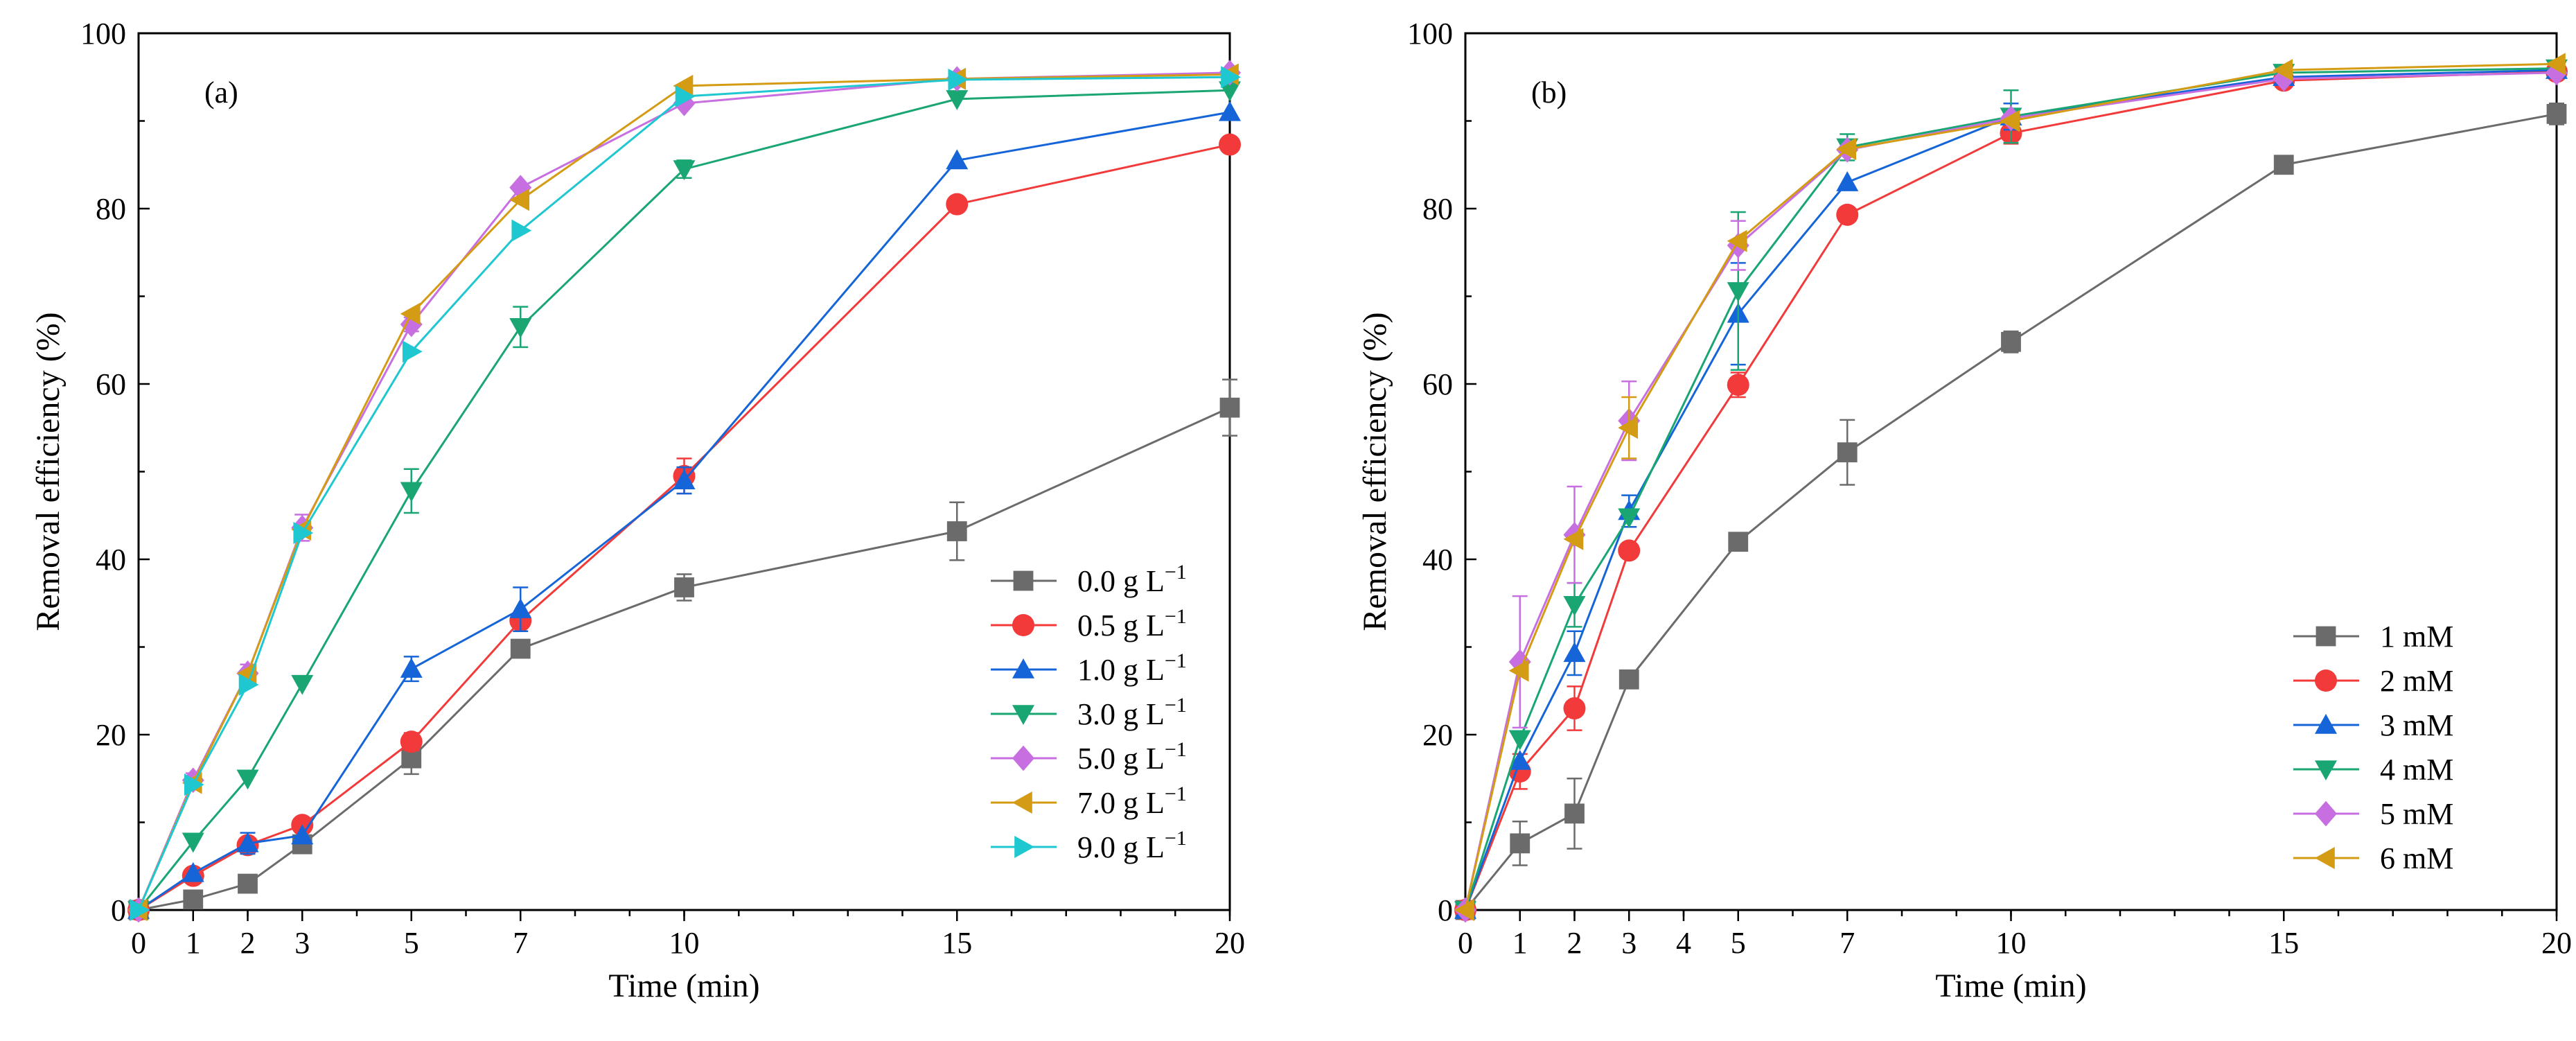 Image resolution: width=2576 pixels, height=1041 pixels. Describe the element at coordinates (1132, 580) in the screenshot. I see `legend-label: 0.0 g L−1` at that location.